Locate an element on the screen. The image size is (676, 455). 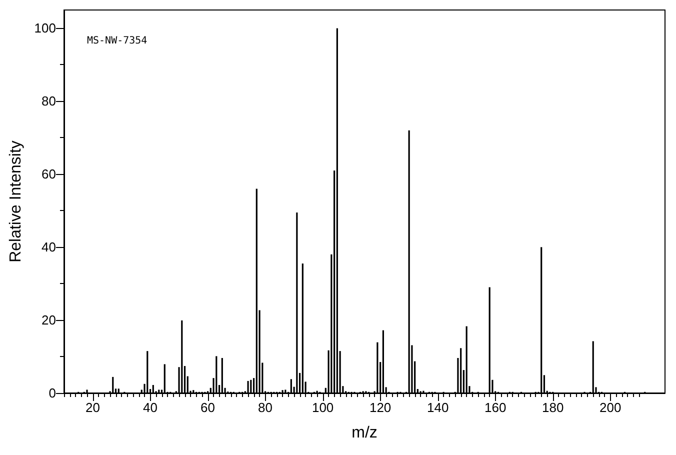
y-tick-label: 100 is located at coordinates (45, 28).